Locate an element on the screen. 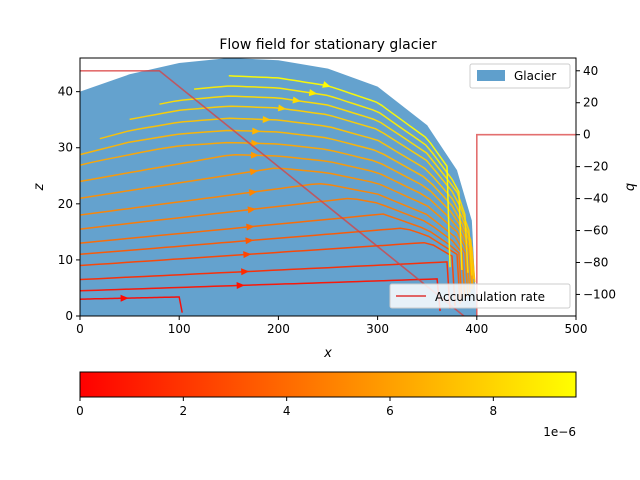 The image size is (640, 480). y-axis-label-left: z is located at coordinates (39, 186).